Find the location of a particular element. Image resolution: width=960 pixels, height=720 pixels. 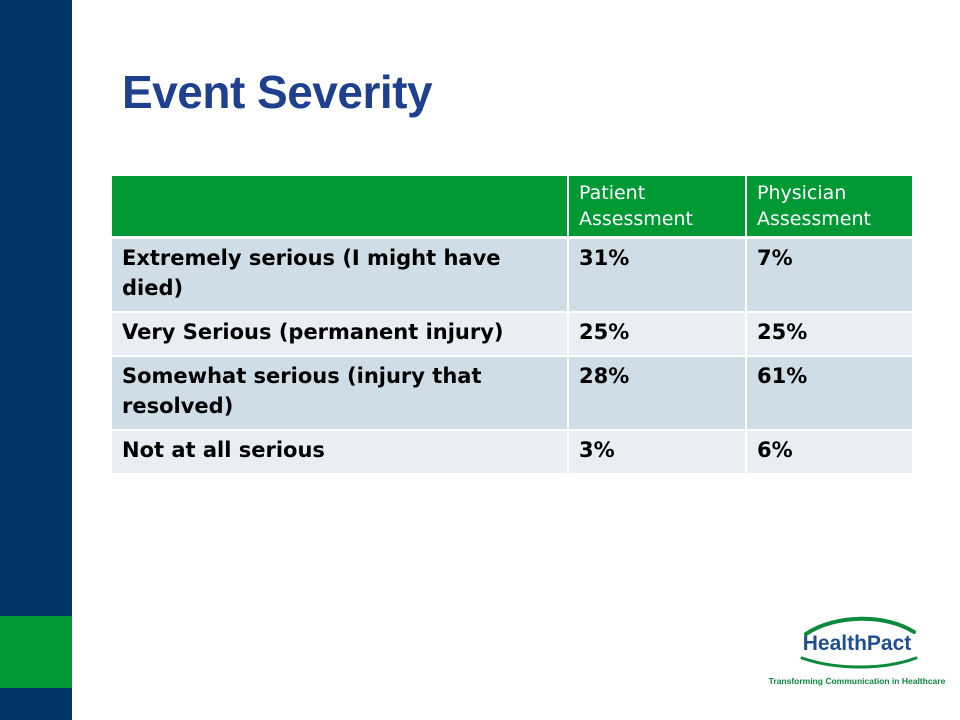

logo-swoosh-icon is located at coordinates (859, 662).